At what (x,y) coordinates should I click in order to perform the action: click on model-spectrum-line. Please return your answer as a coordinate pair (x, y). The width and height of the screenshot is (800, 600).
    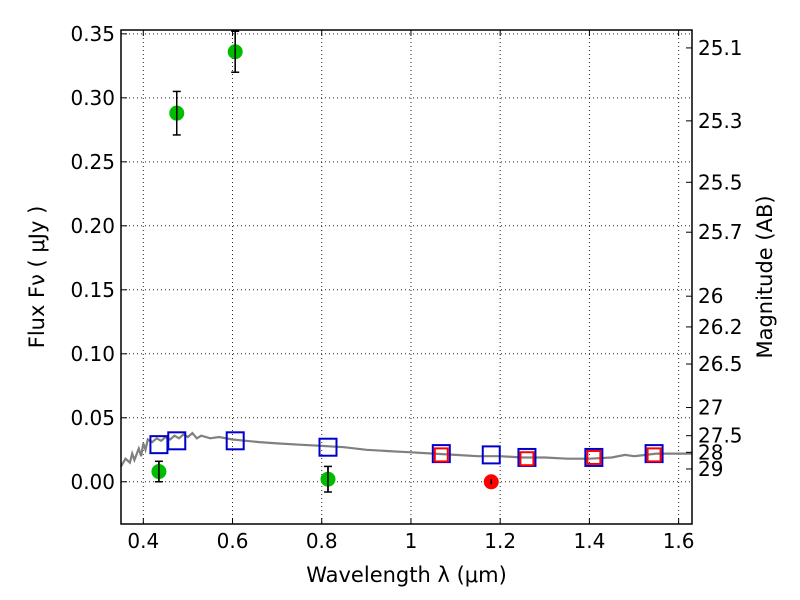
    Looking at the image, I should click on (406, 449).